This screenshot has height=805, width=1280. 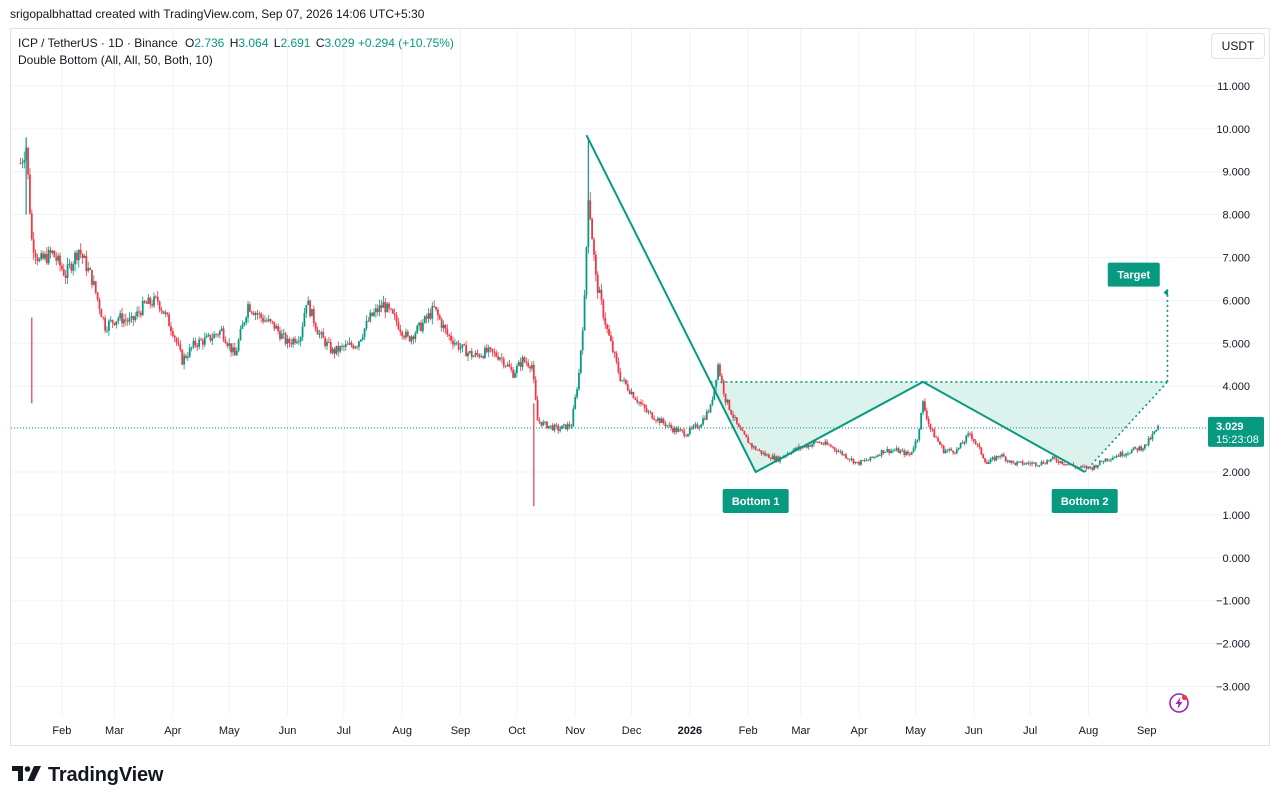 What do you see at coordinates (1166, 292) in the screenshot?
I see `target-arrowhead` at bounding box center [1166, 292].